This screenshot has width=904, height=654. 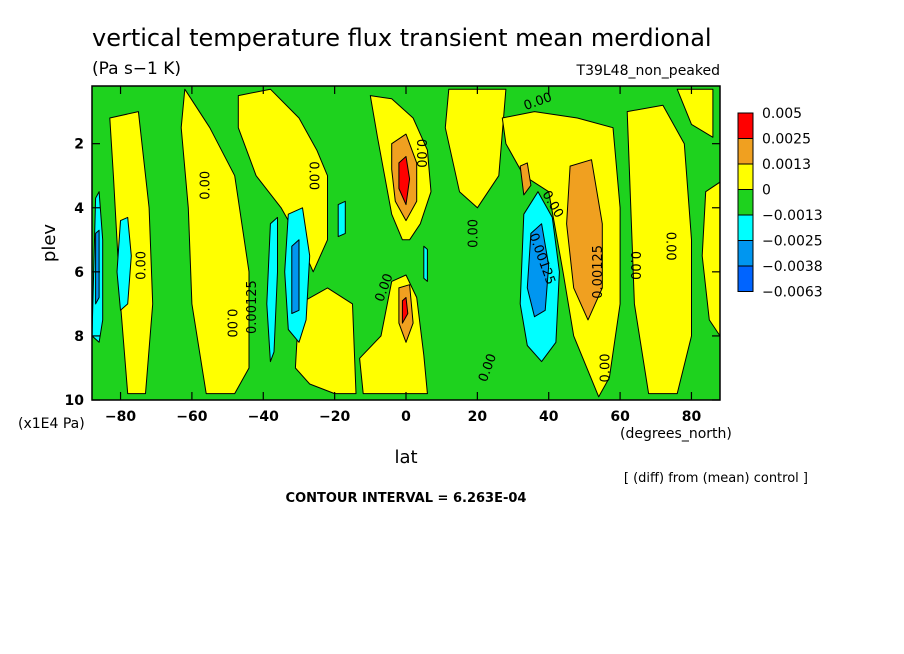 I want to click on x-tick-label: −80, so click(x=120, y=417).